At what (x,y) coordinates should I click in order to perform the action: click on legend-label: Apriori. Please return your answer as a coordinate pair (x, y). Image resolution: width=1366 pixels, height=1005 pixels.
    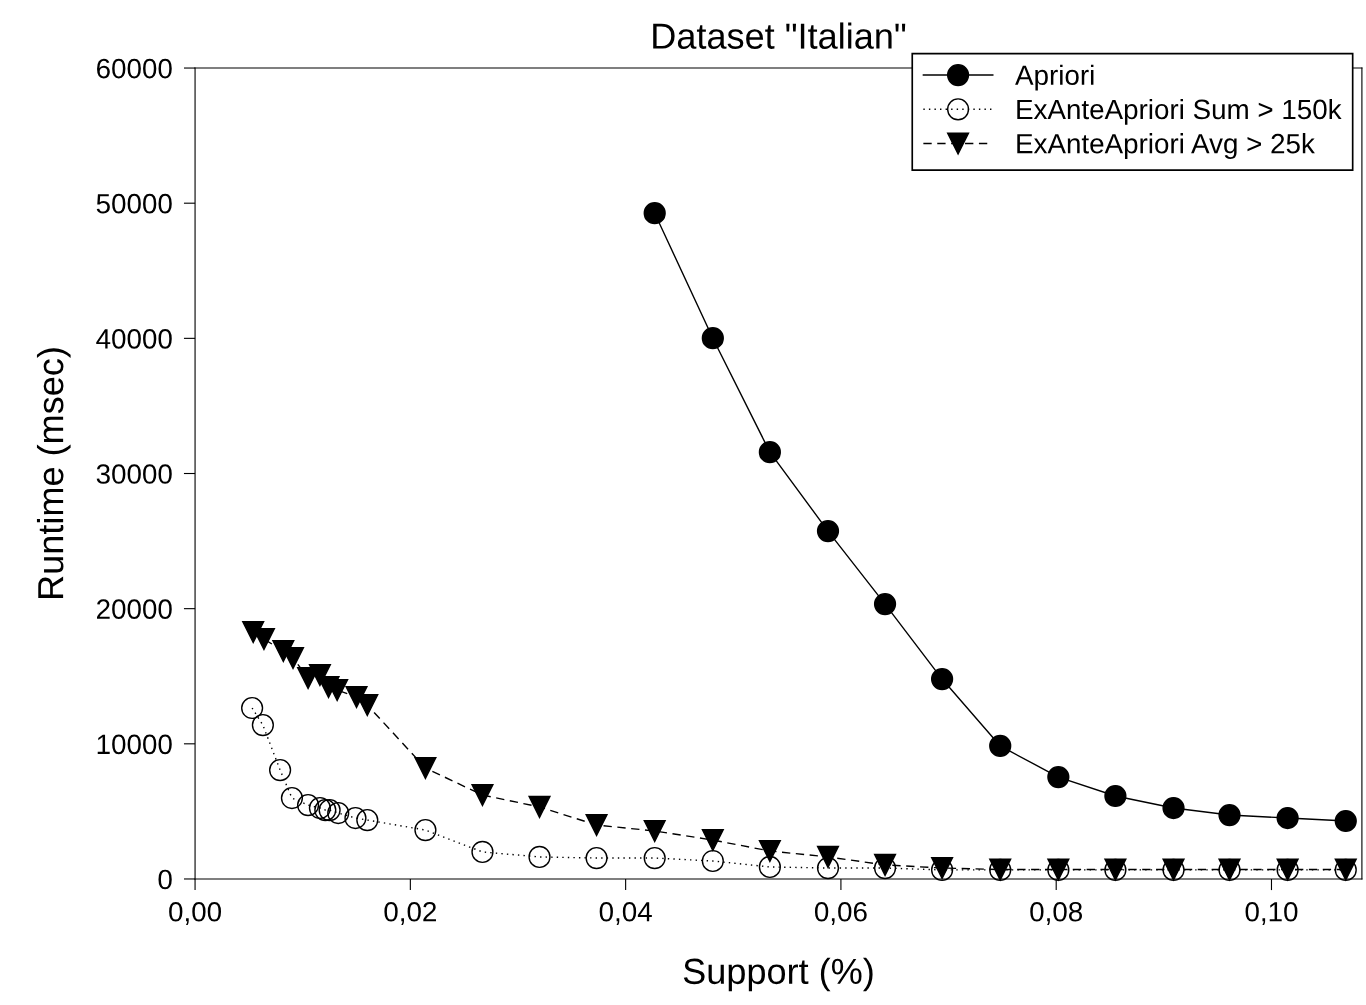
    Looking at the image, I should click on (1054, 77).